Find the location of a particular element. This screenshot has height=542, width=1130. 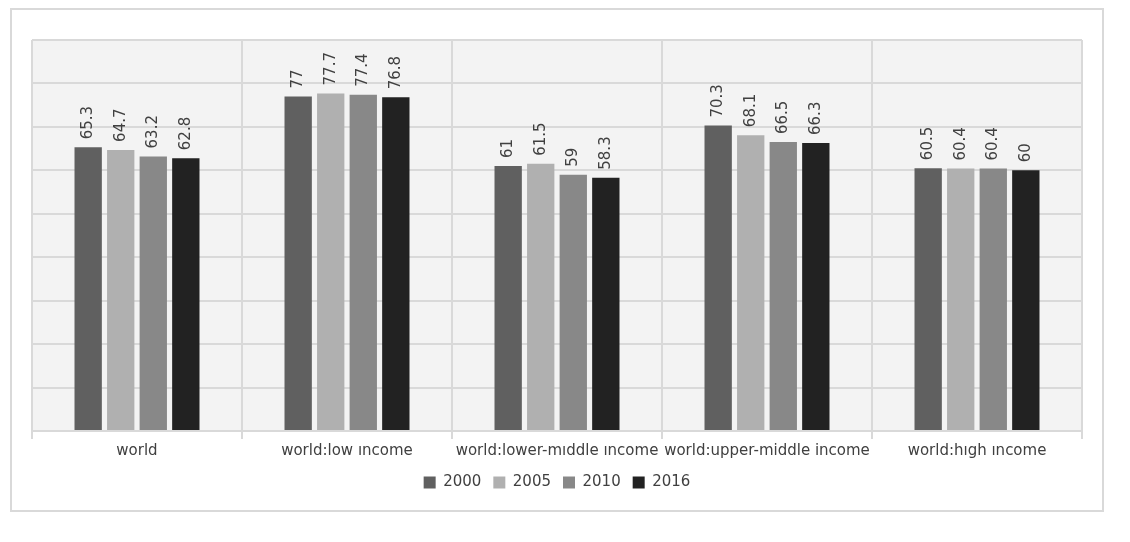

data-label: 68.1 is located at coordinates (749, 110).